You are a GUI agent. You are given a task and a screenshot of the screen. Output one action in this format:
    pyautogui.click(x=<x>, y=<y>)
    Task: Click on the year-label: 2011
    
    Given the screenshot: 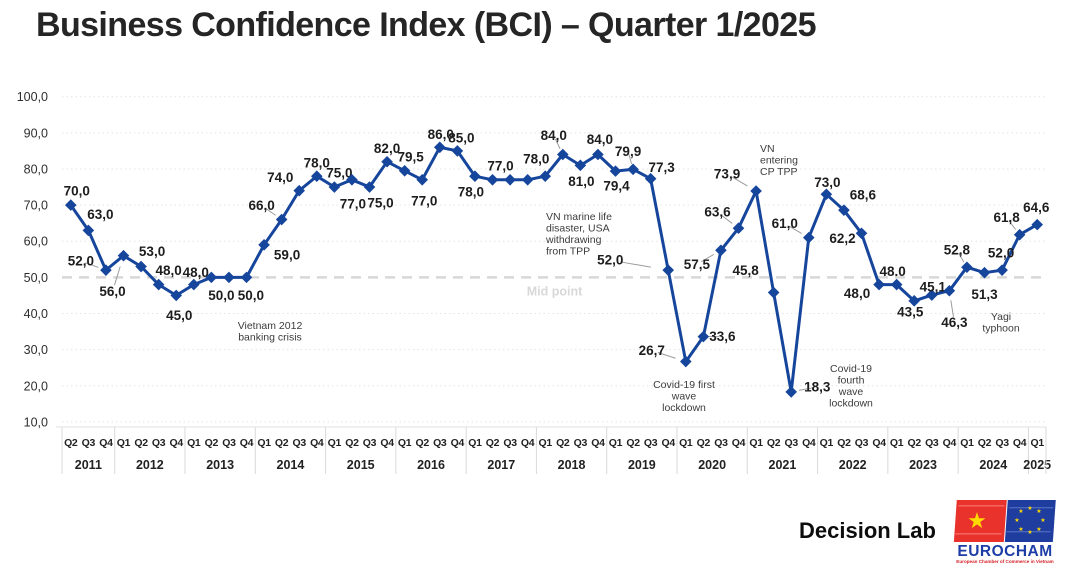 What is the action you would take?
    pyautogui.click(x=88, y=465)
    